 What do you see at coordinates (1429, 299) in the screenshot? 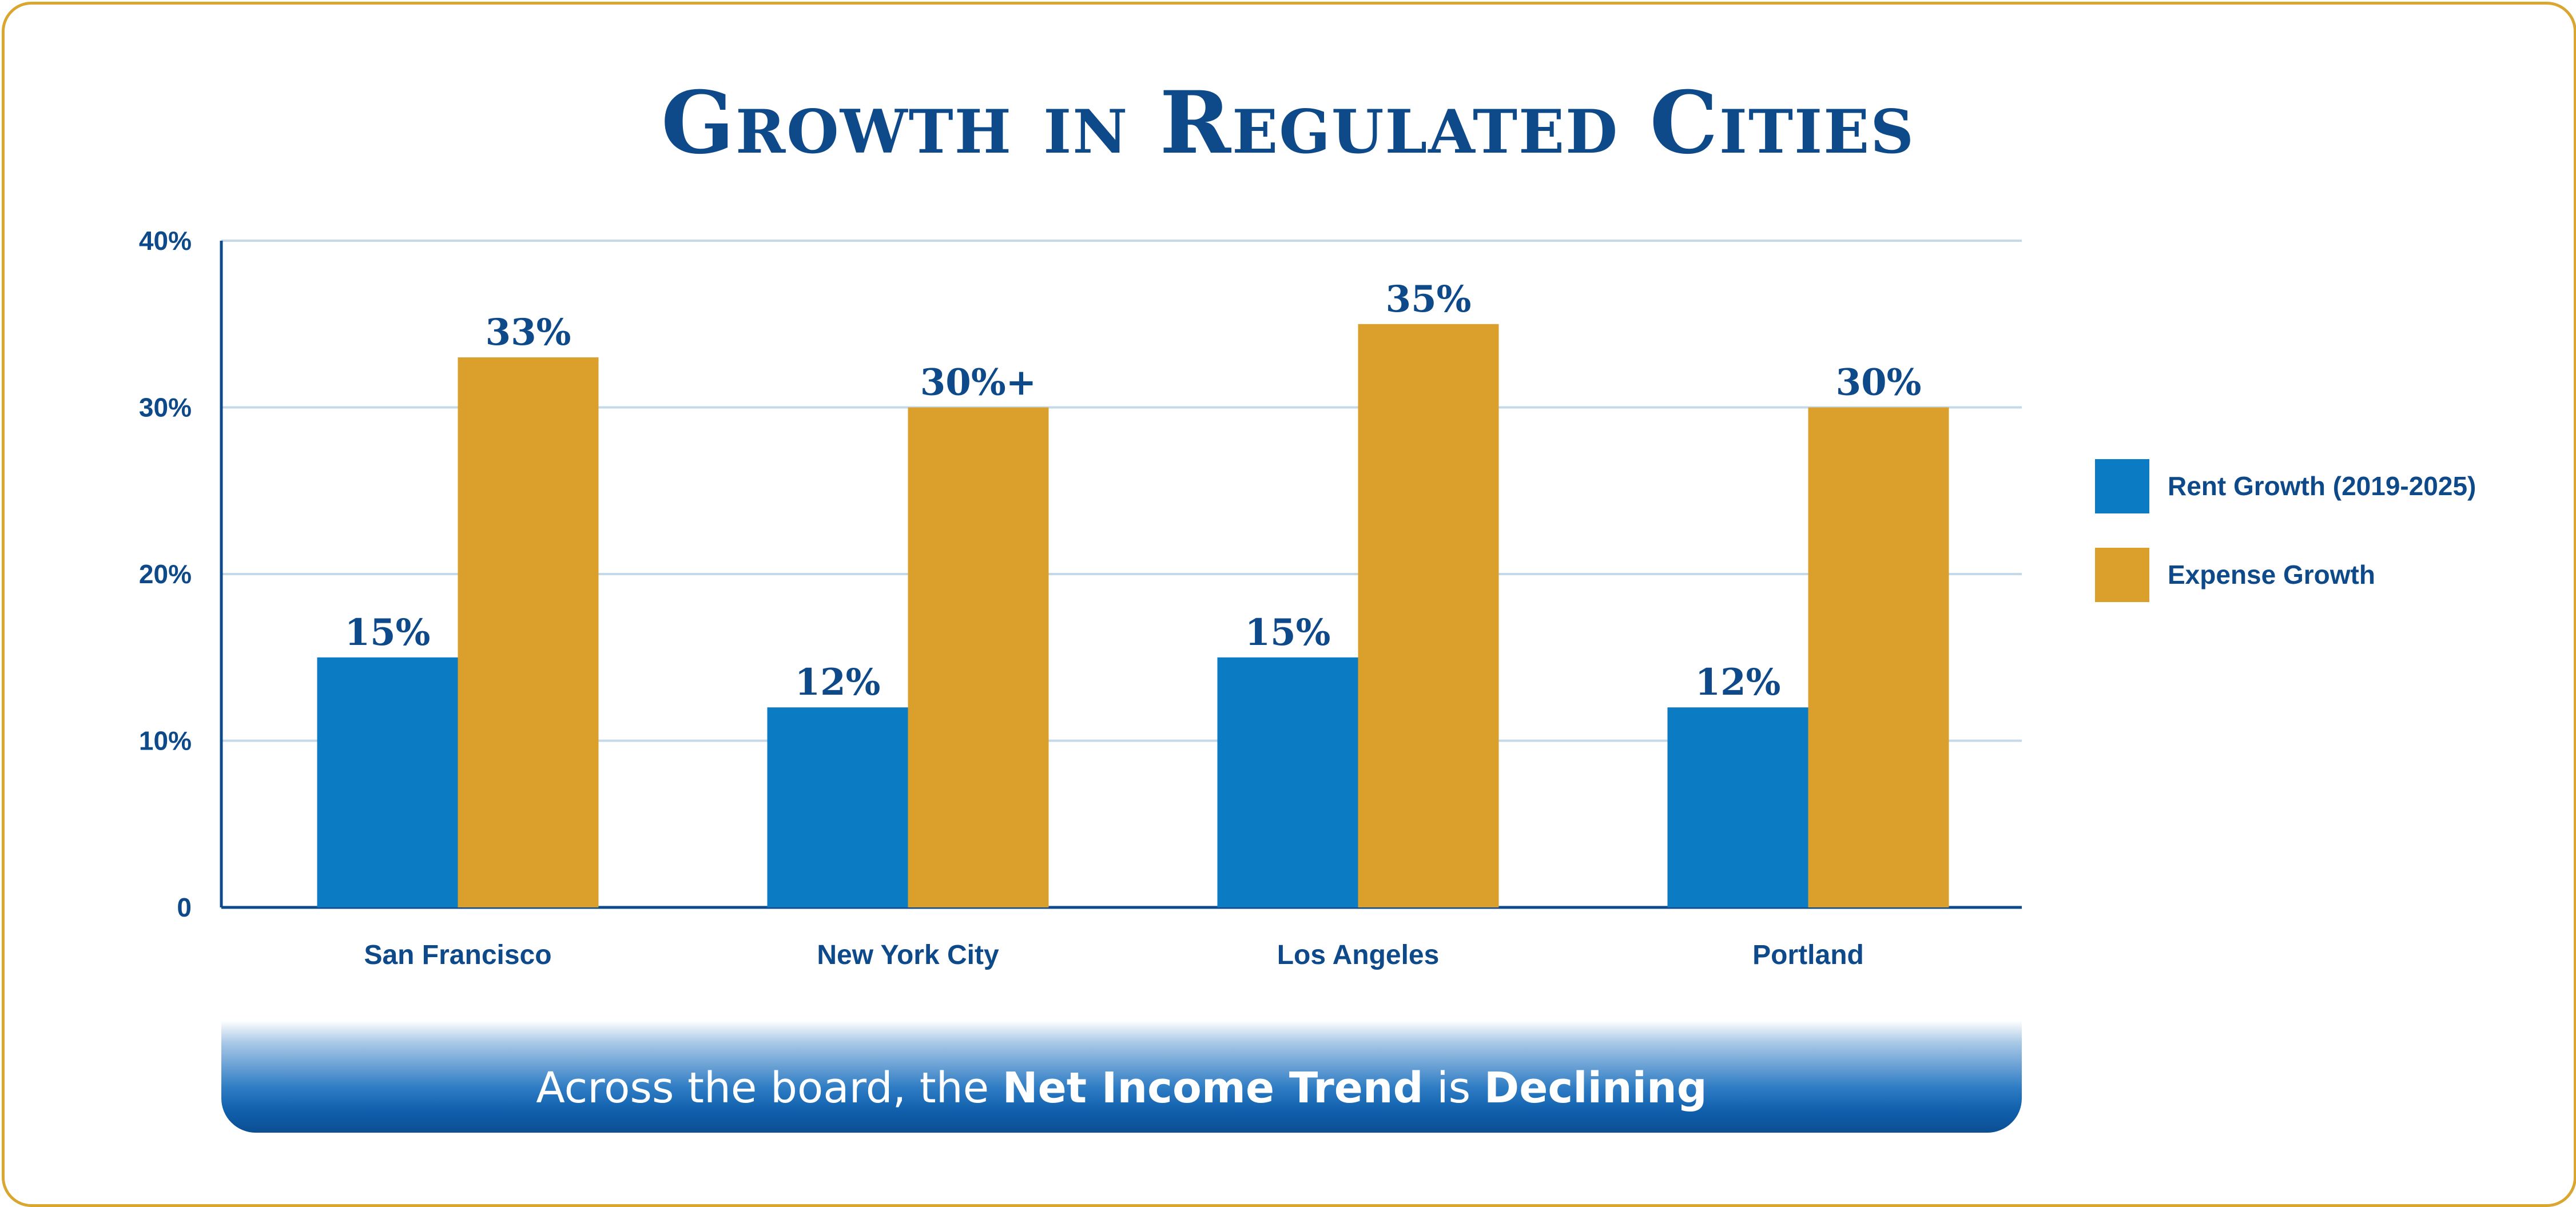
I see `bar-value-label: 35%` at bounding box center [1429, 299].